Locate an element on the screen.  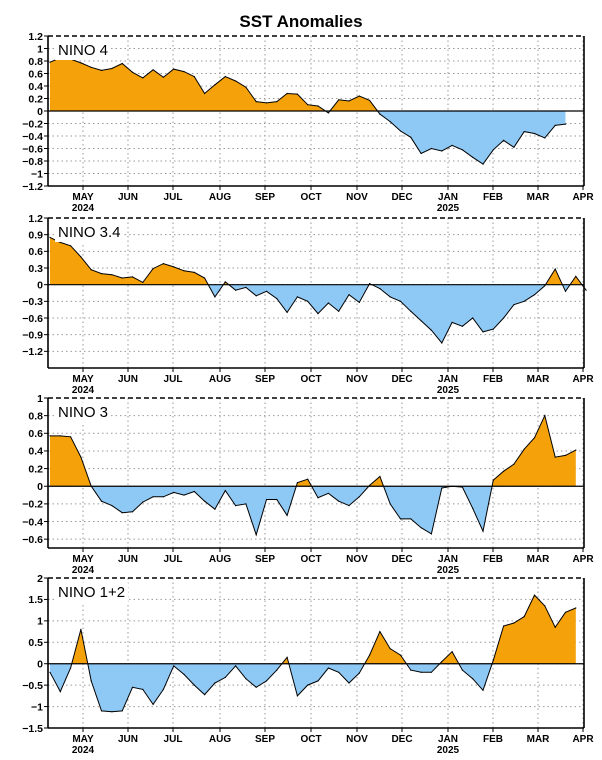
y-tick-label: 0.8 is located at coordinates (35, 416).